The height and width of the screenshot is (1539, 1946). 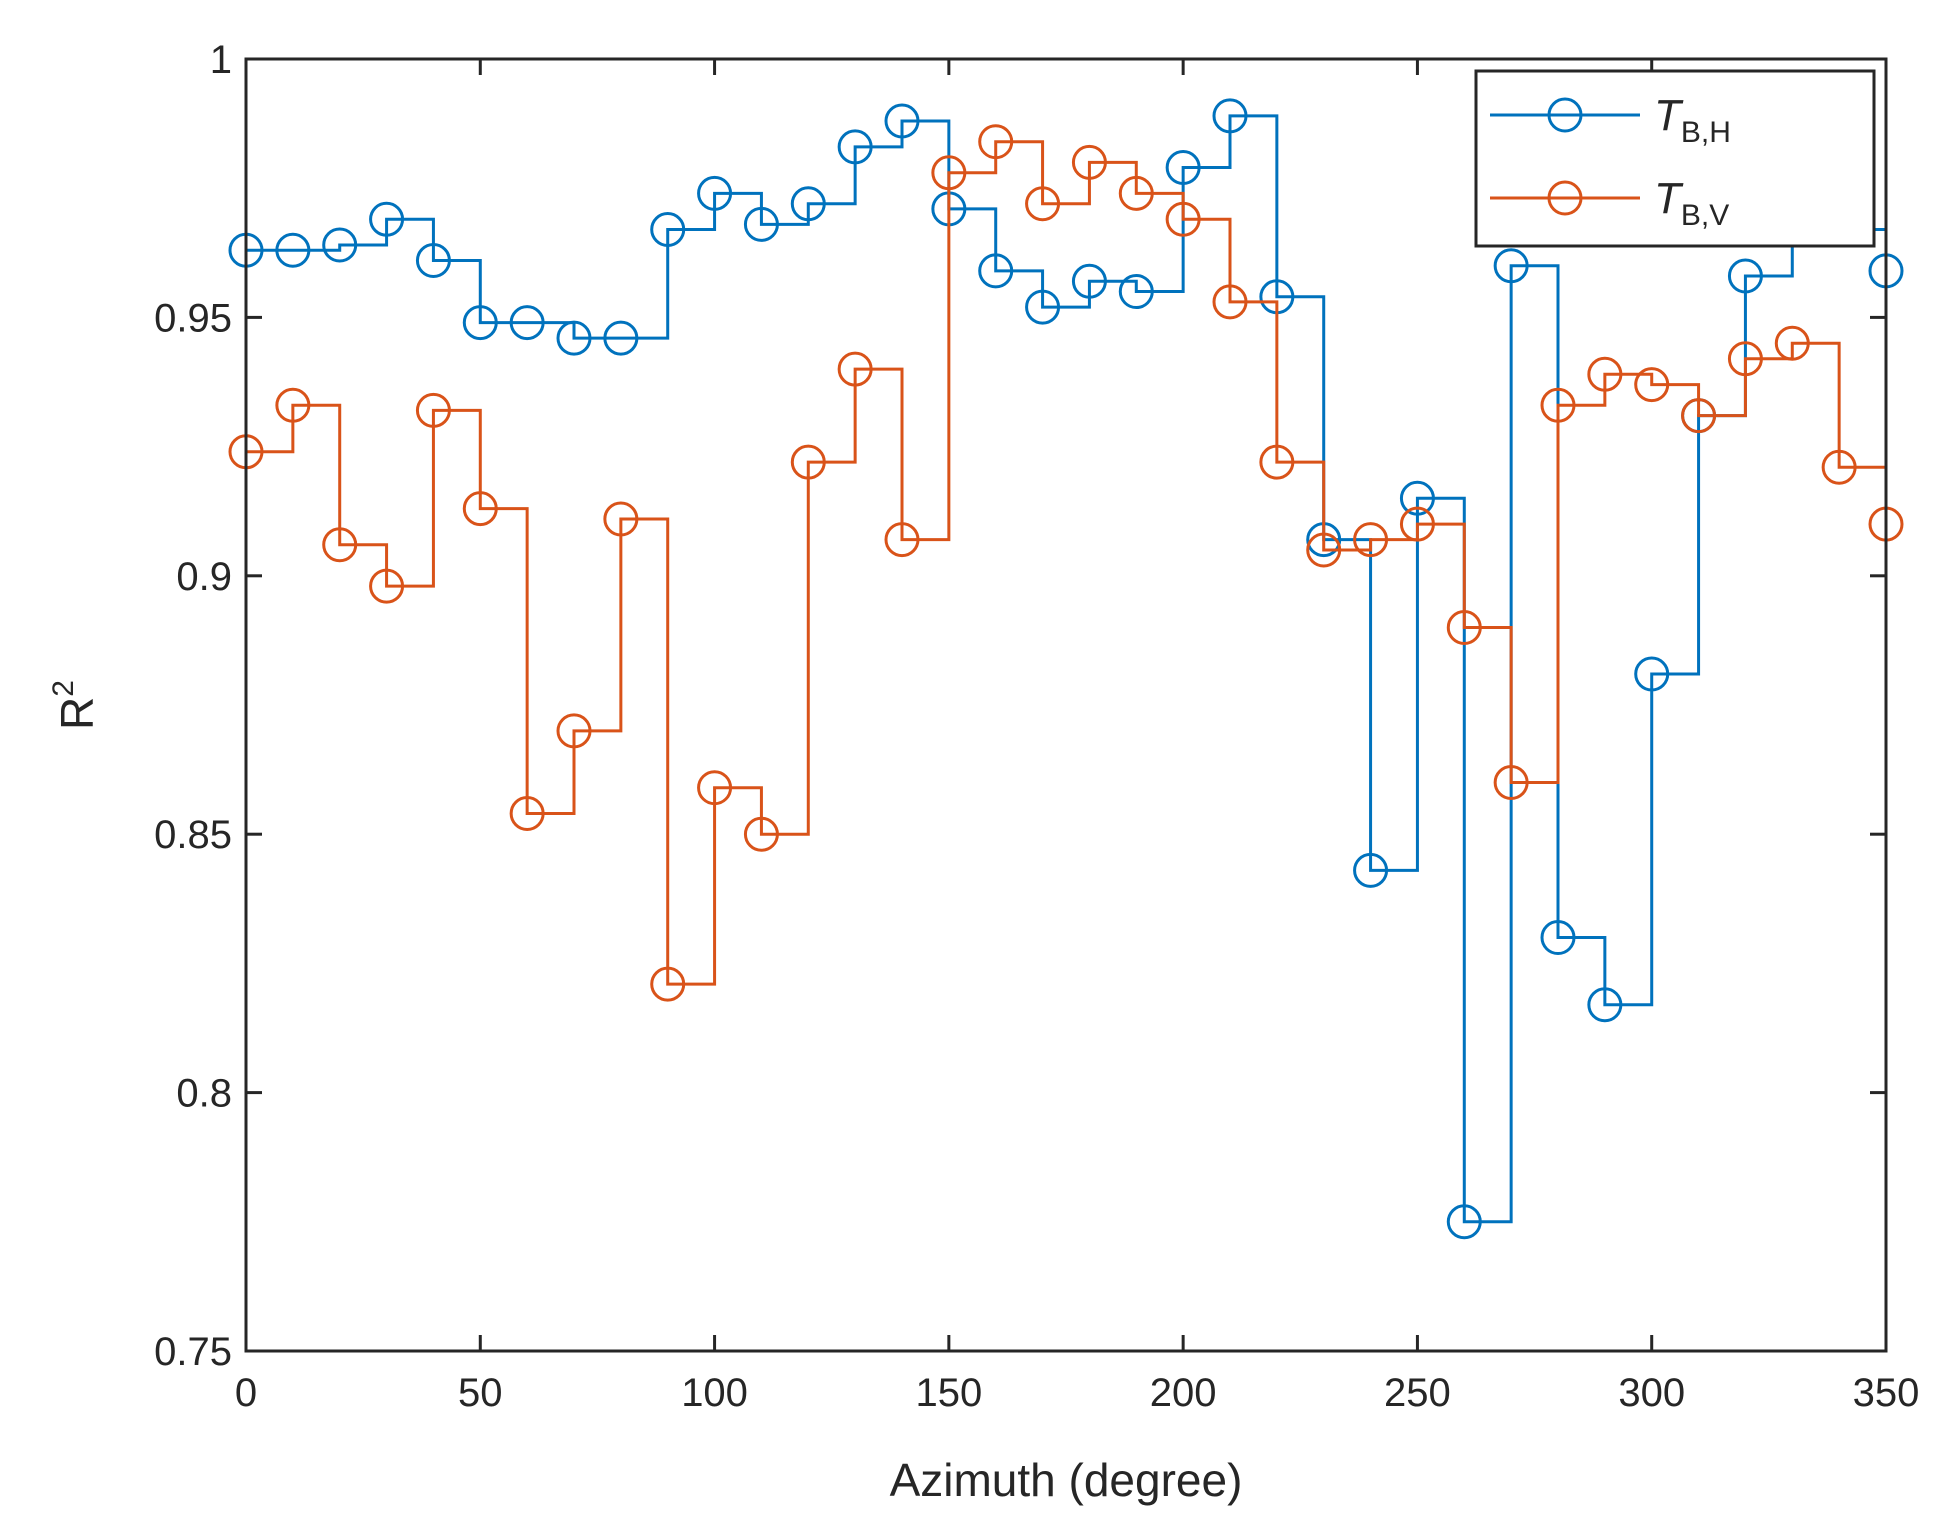 What do you see at coordinates (1669, 115) in the screenshot?
I see `legend-label-tbh-main: T` at bounding box center [1669, 115].